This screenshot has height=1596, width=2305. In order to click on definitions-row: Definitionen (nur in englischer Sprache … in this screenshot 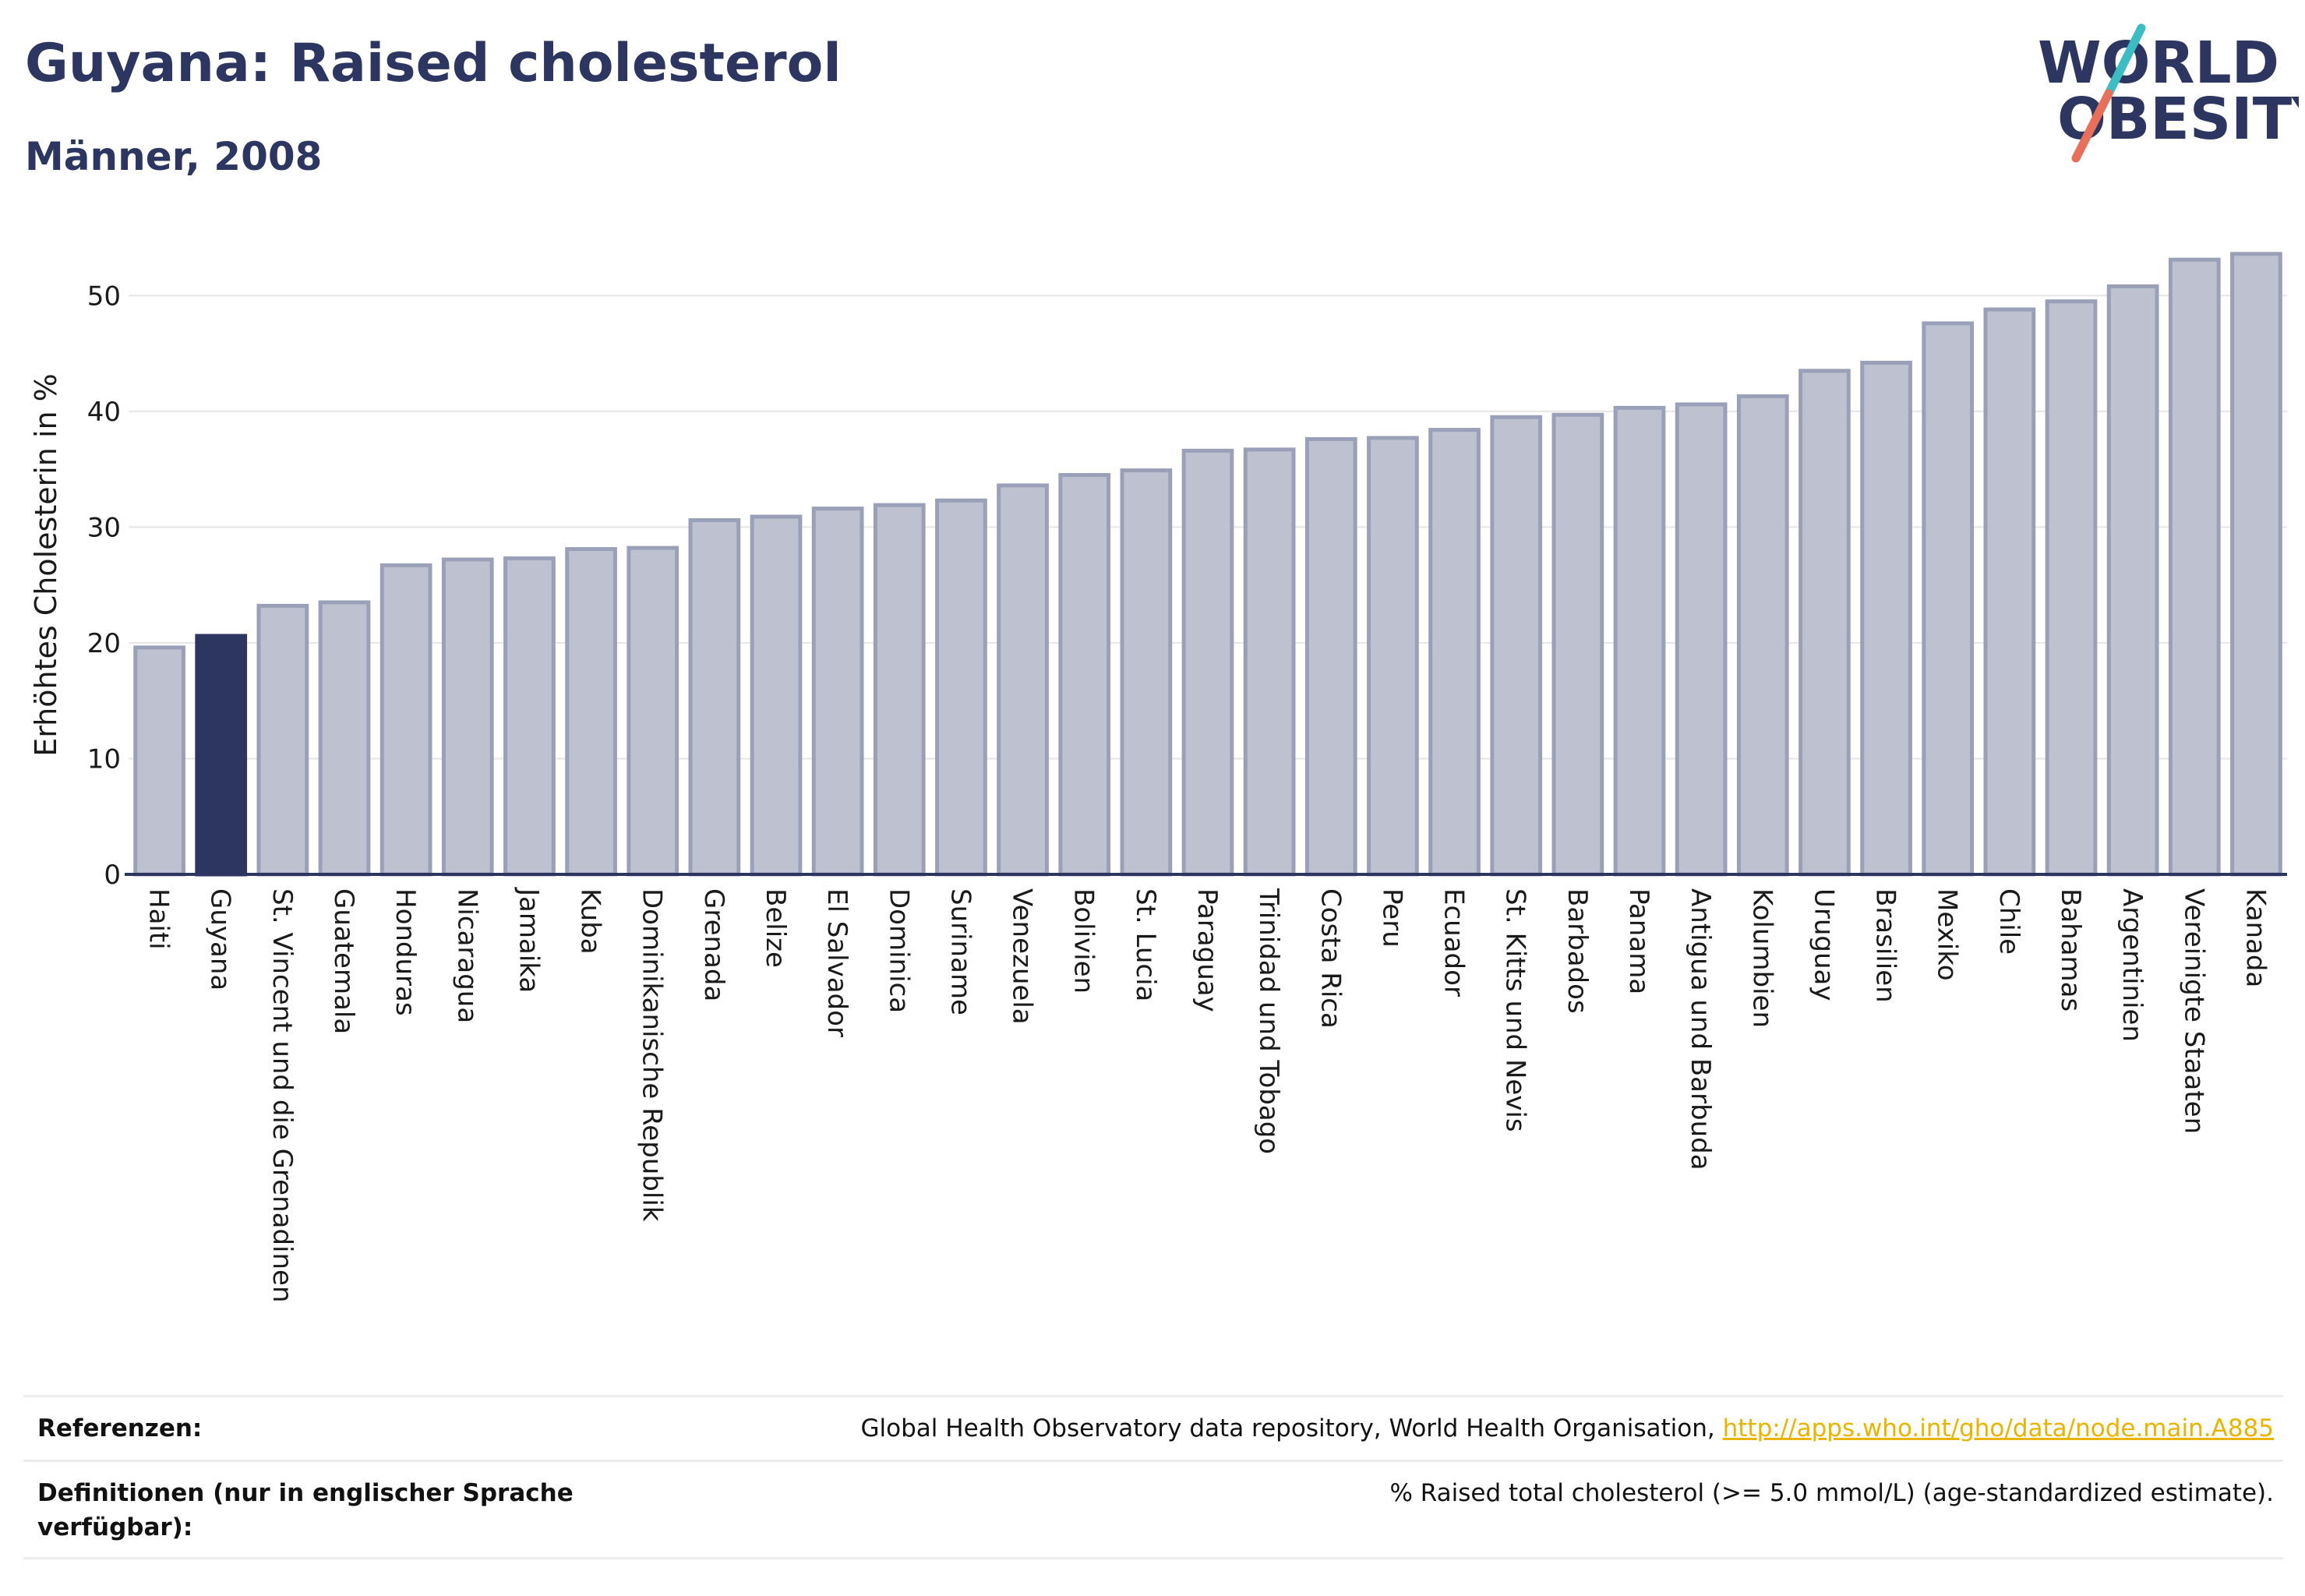, I will do `click(1153, 1509)`.